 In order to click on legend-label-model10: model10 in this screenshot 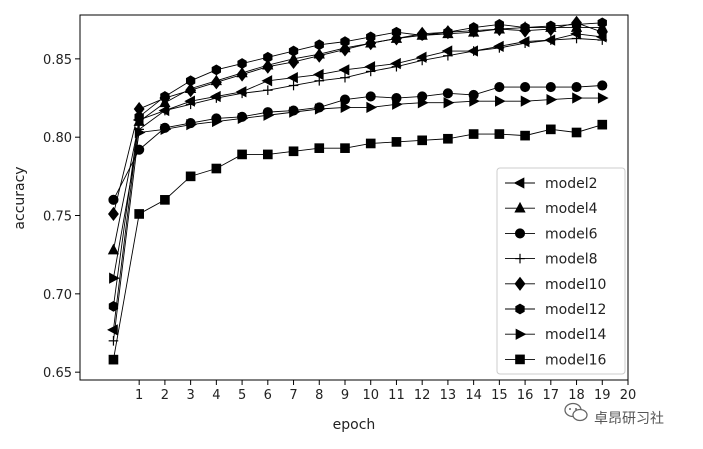, I will do `click(575, 285)`.